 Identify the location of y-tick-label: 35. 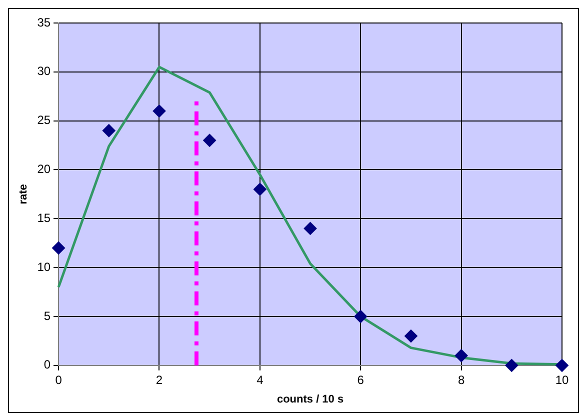
(44, 22).